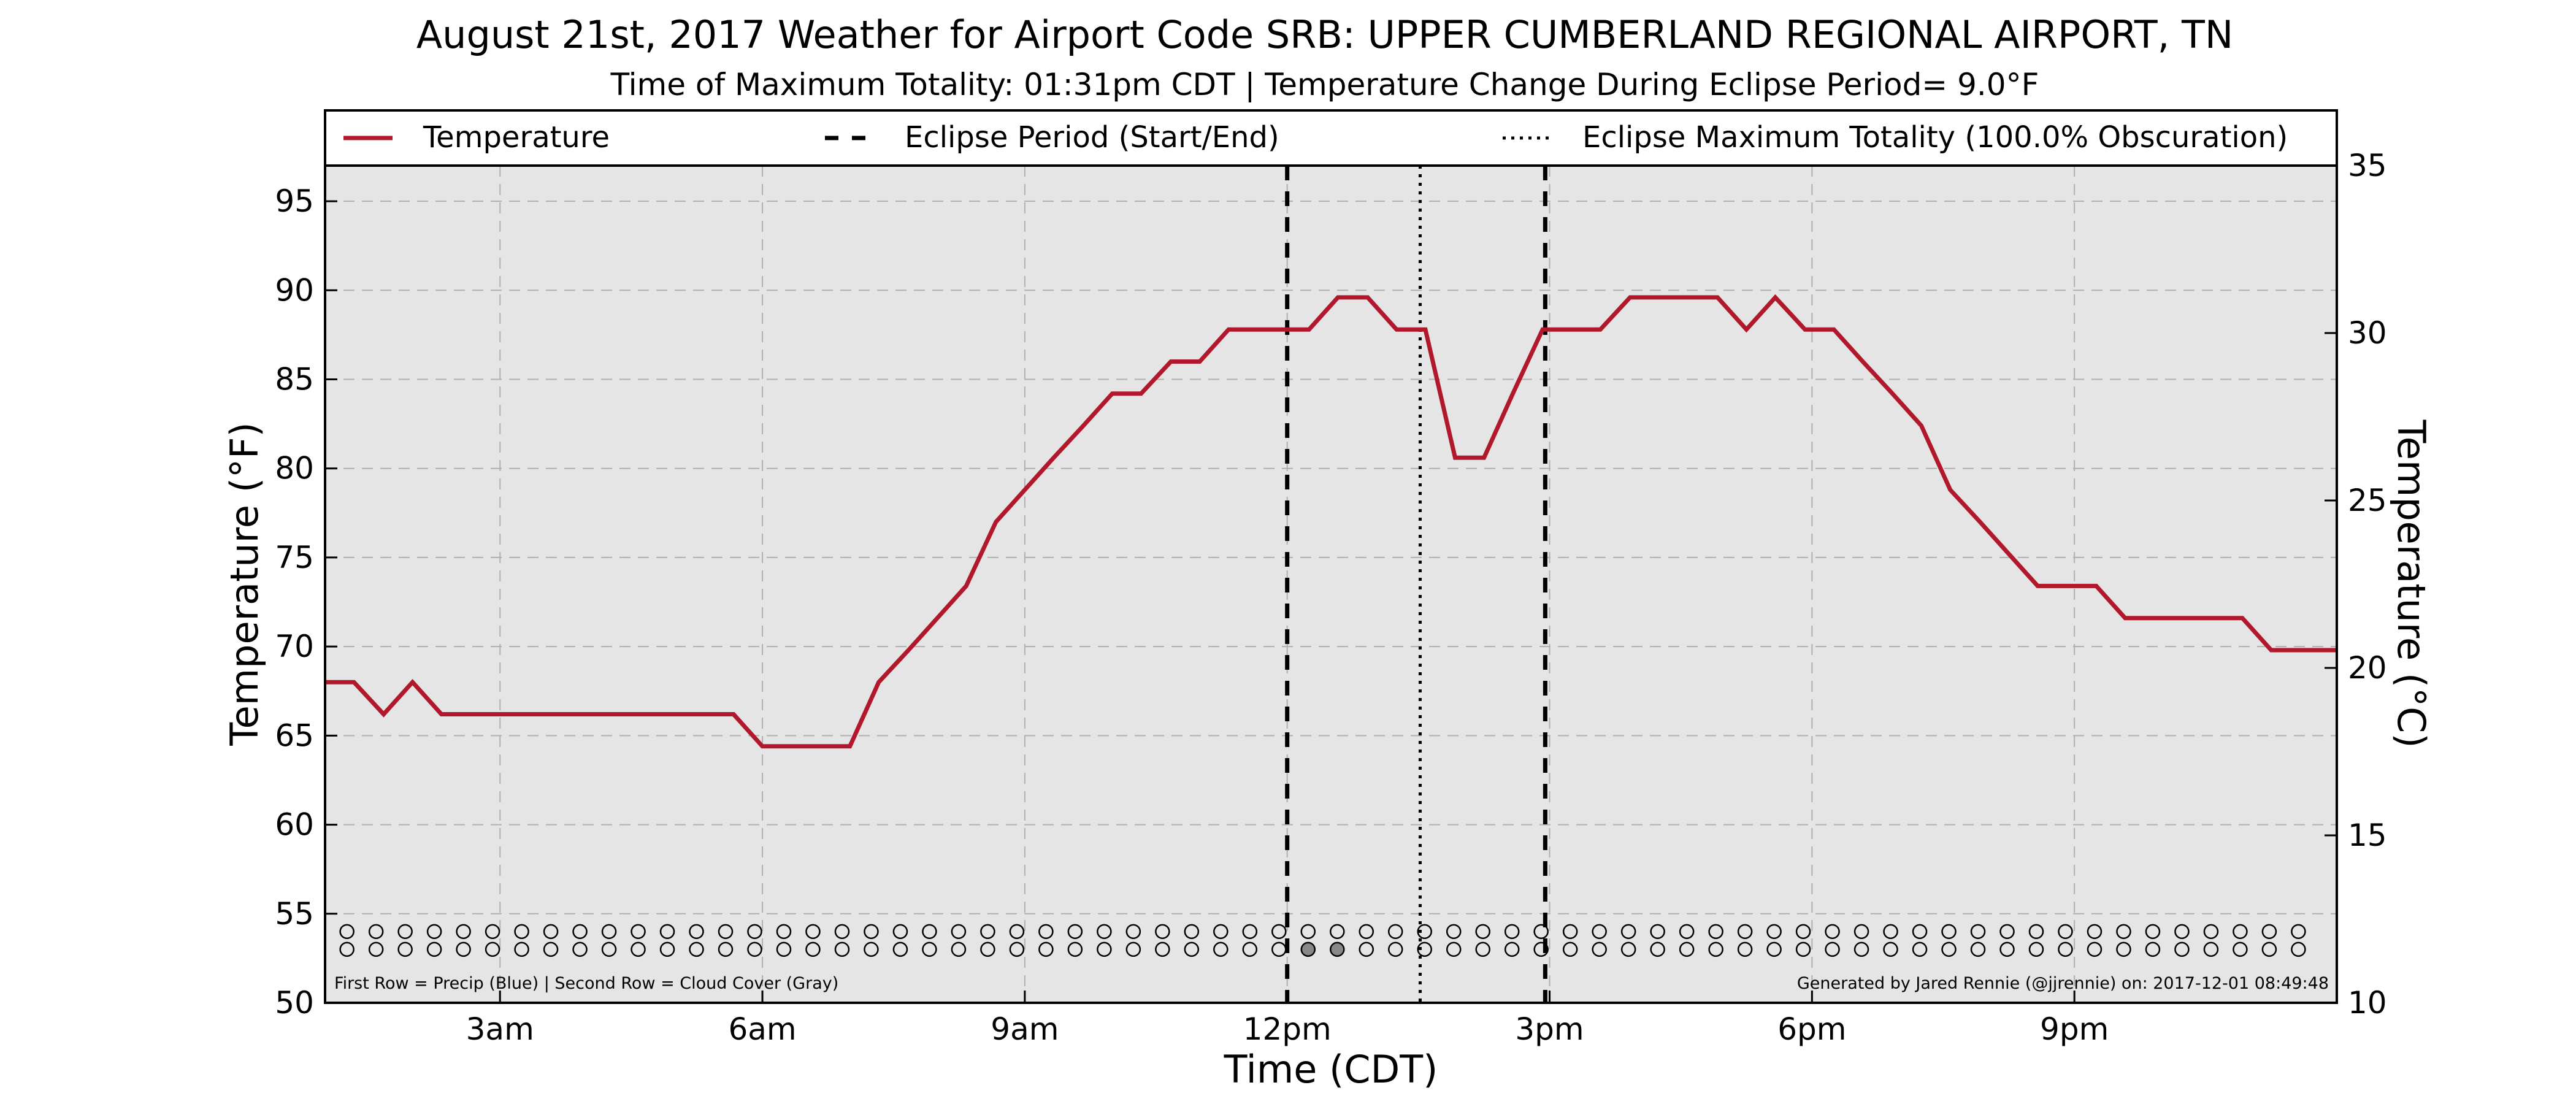  Describe the element at coordinates (2411, 583) in the screenshot. I see `y-axis-label-right: Temperature (°C)` at that location.